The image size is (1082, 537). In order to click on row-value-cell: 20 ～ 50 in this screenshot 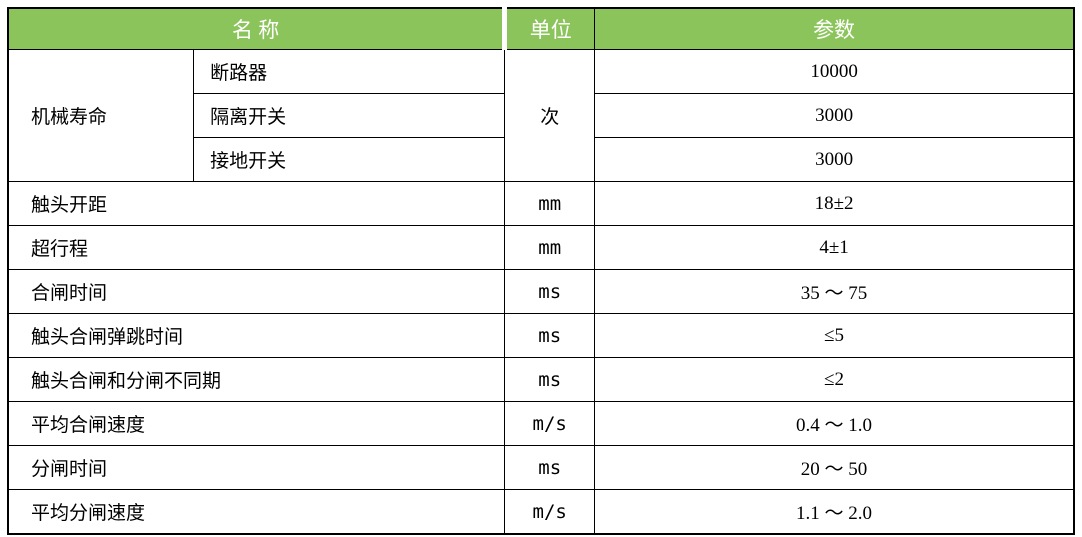, I will do `click(834, 467)`.